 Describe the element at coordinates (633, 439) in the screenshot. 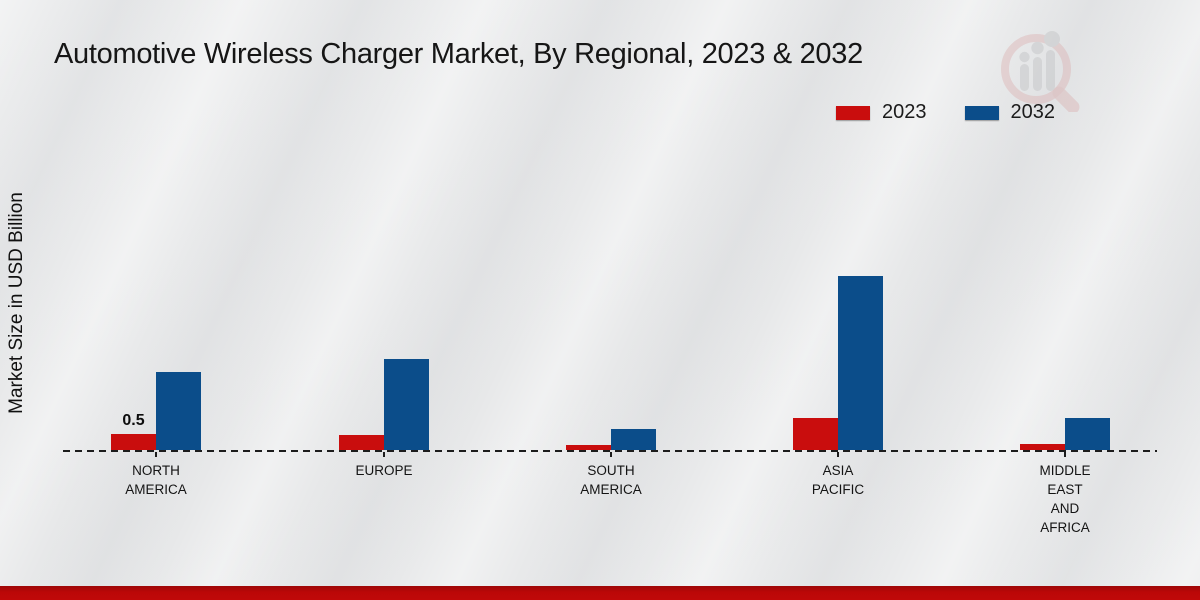

I see `bar-2032-south-america` at that location.